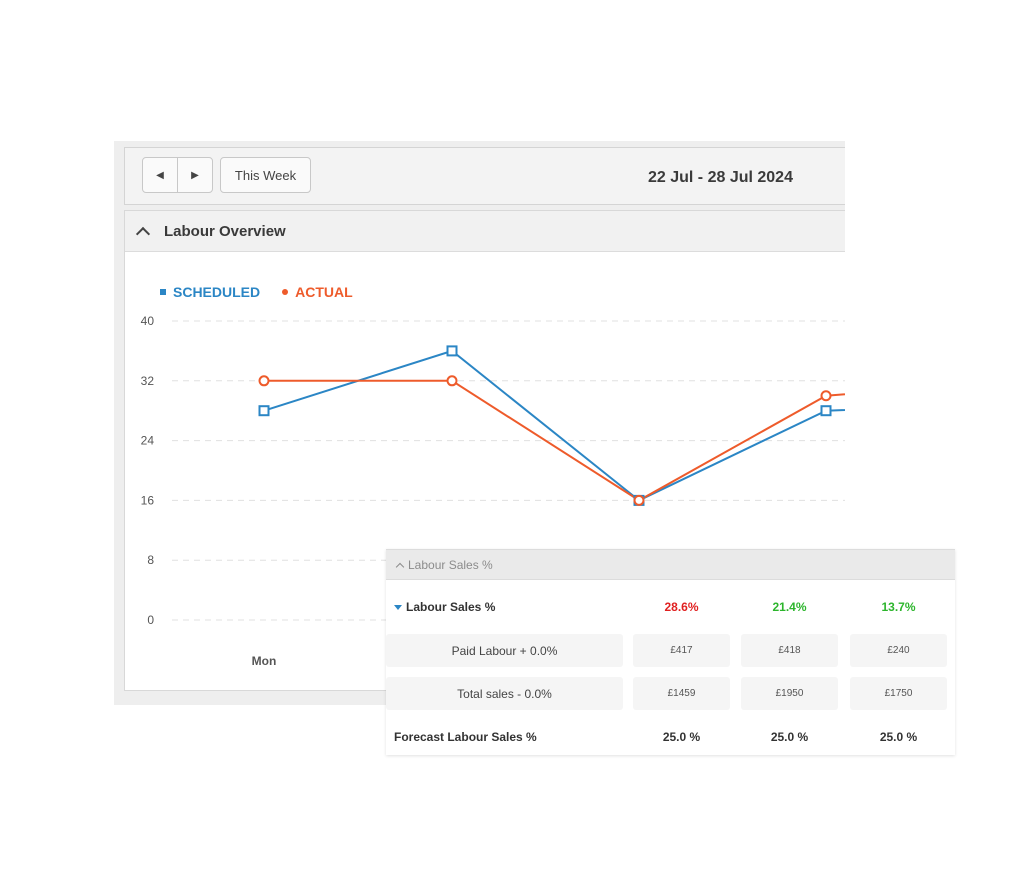 The image size is (1024, 870). I want to click on labour-overview-header: Labour Overview, so click(485, 231).